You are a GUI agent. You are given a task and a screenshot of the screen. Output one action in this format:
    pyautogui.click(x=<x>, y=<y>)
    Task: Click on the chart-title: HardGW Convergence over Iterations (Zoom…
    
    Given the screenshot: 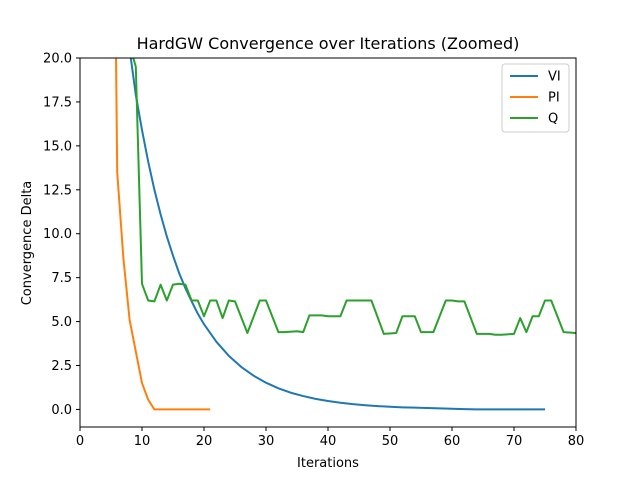 What is the action you would take?
    pyautogui.click(x=328, y=43)
    